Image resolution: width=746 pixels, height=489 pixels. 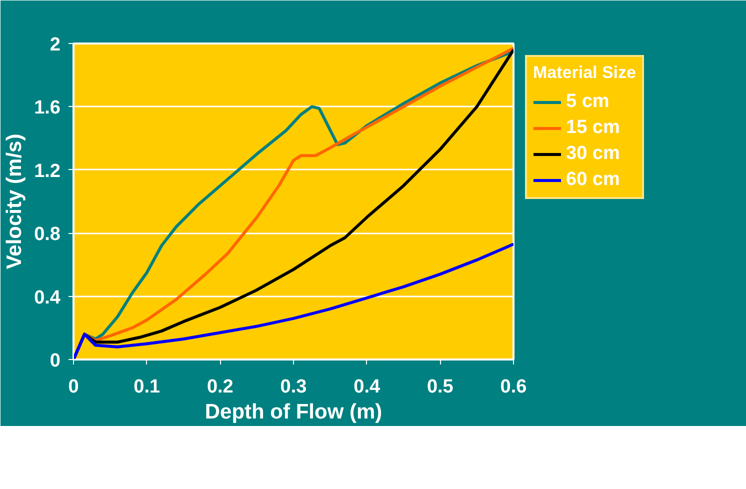 I want to click on x-axis-title: Depth of Flow (m), so click(x=293, y=412).